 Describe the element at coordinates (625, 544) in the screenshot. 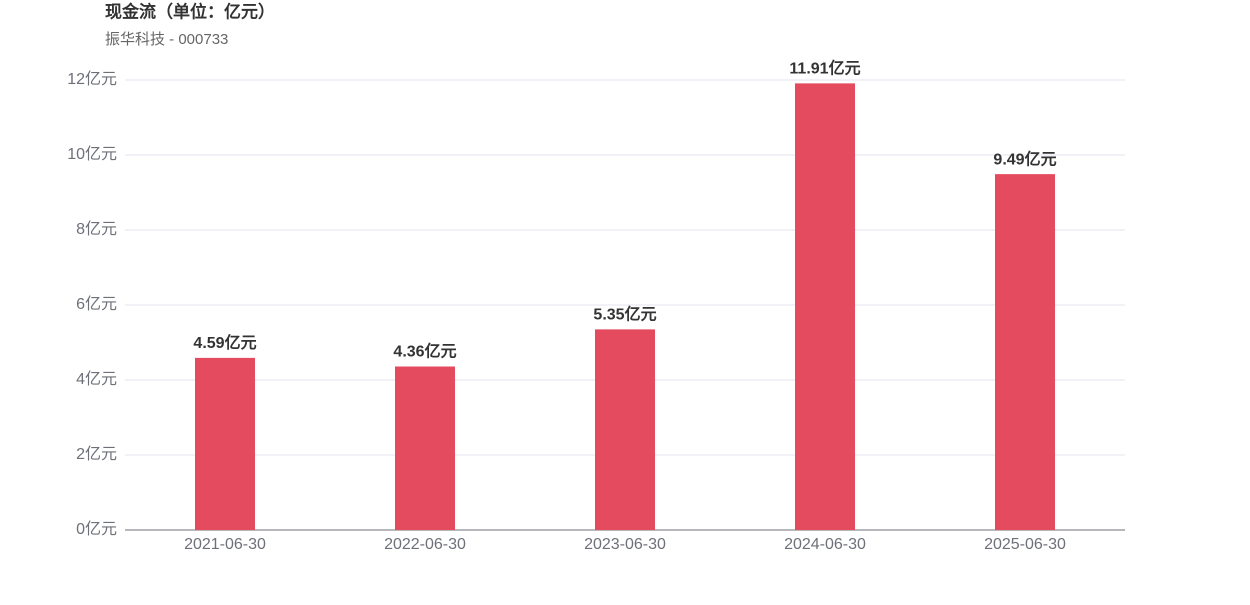

I see `x-tick-label: 2023-06-30` at that location.